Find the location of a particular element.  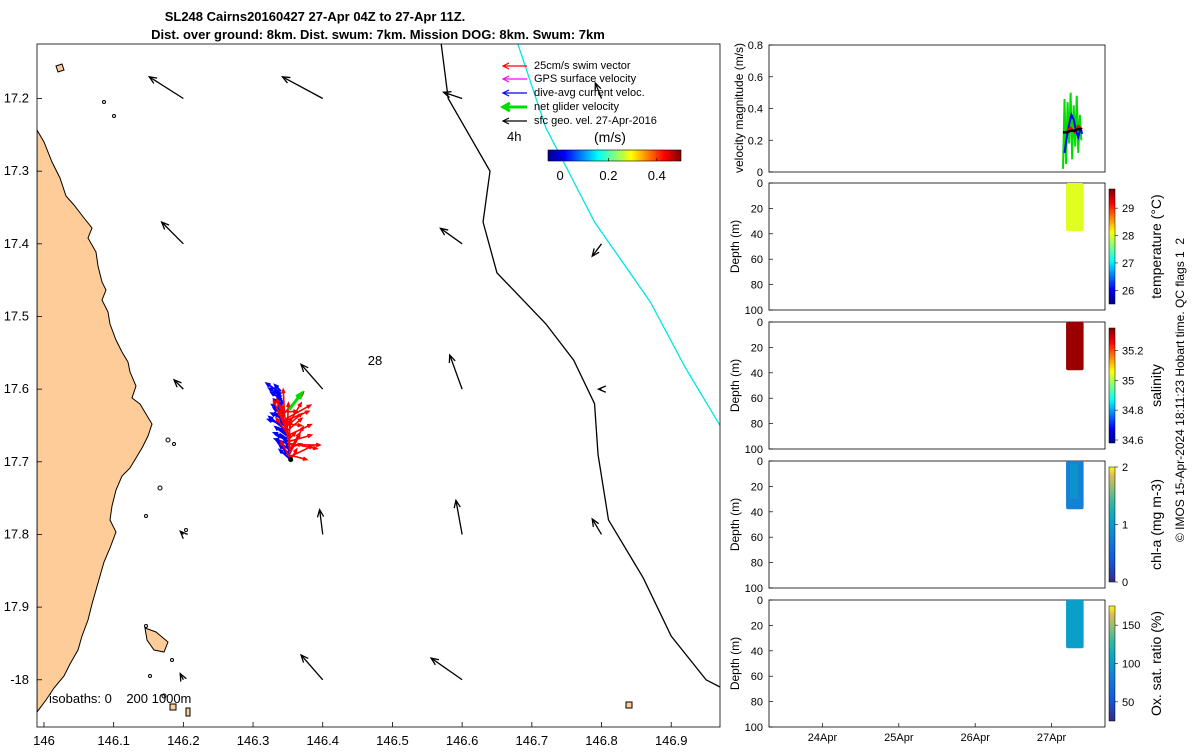

x-tick-label: 146.4 is located at coordinates (322, 740).